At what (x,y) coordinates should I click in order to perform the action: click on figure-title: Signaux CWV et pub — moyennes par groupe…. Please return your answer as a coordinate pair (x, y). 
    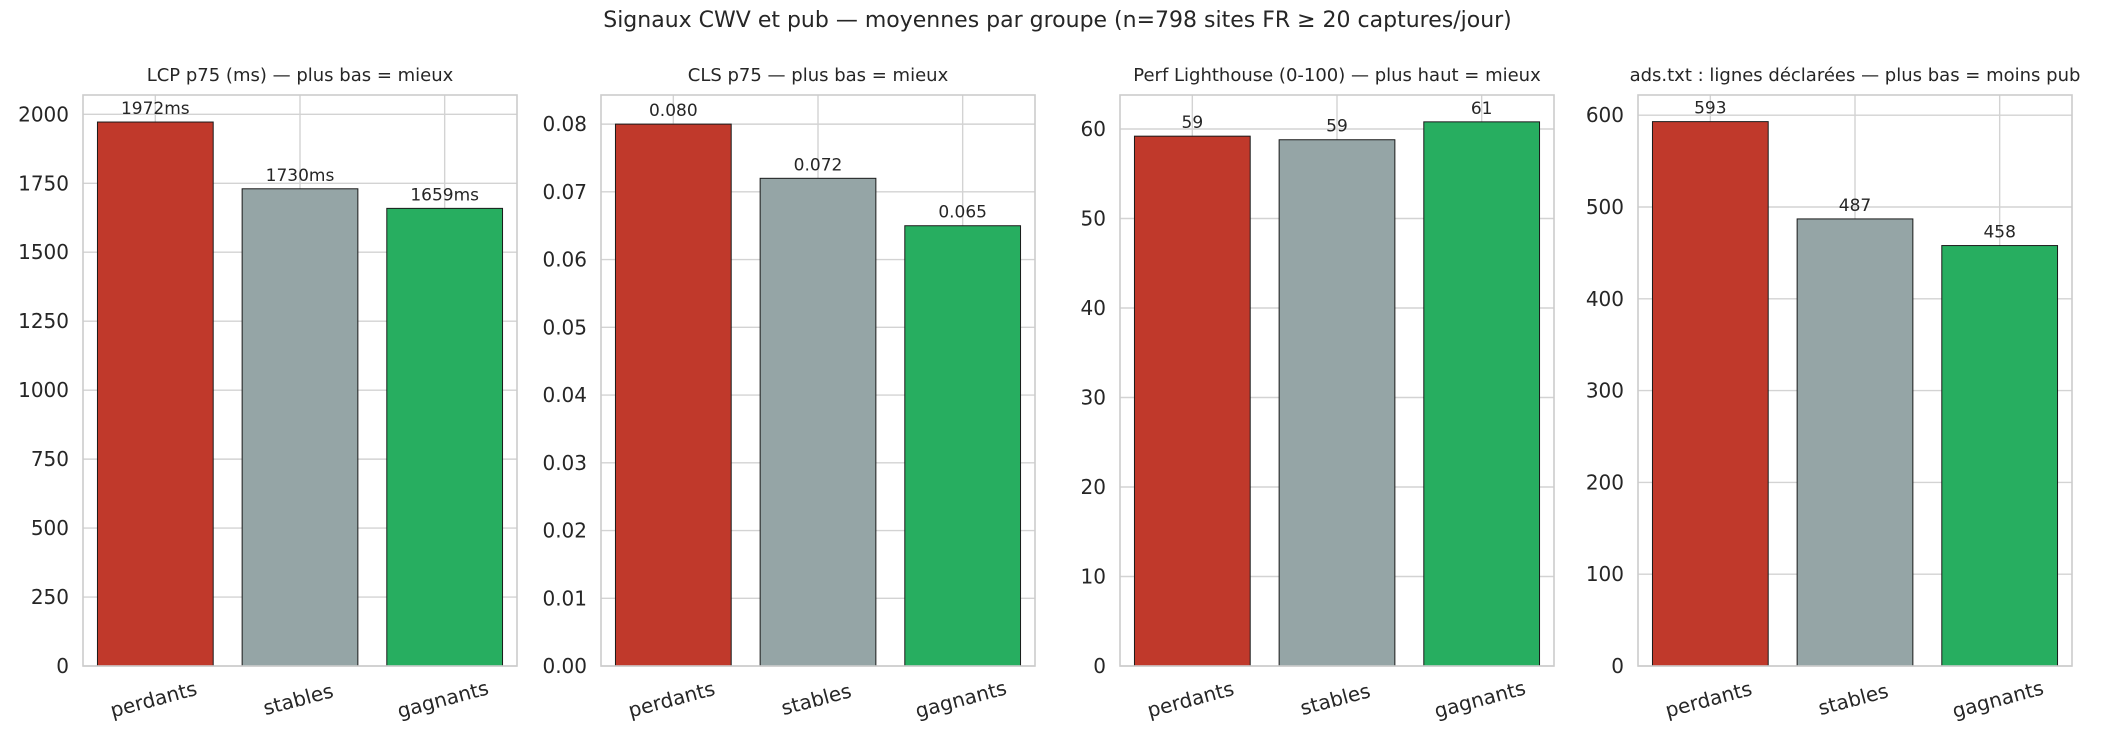
    Looking at the image, I should click on (1057, 20).